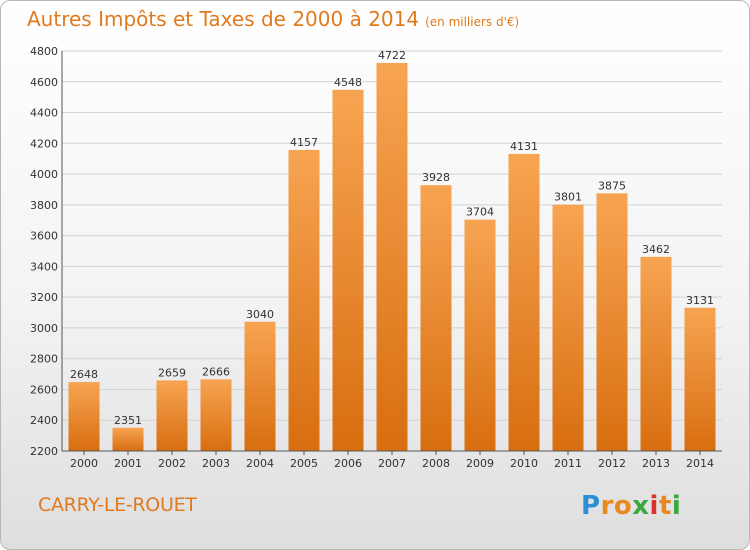 The height and width of the screenshot is (550, 750). What do you see at coordinates (44, 420) in the screenshot?
I see `y-tick-label: 2400` at bounding box center [44, 420].